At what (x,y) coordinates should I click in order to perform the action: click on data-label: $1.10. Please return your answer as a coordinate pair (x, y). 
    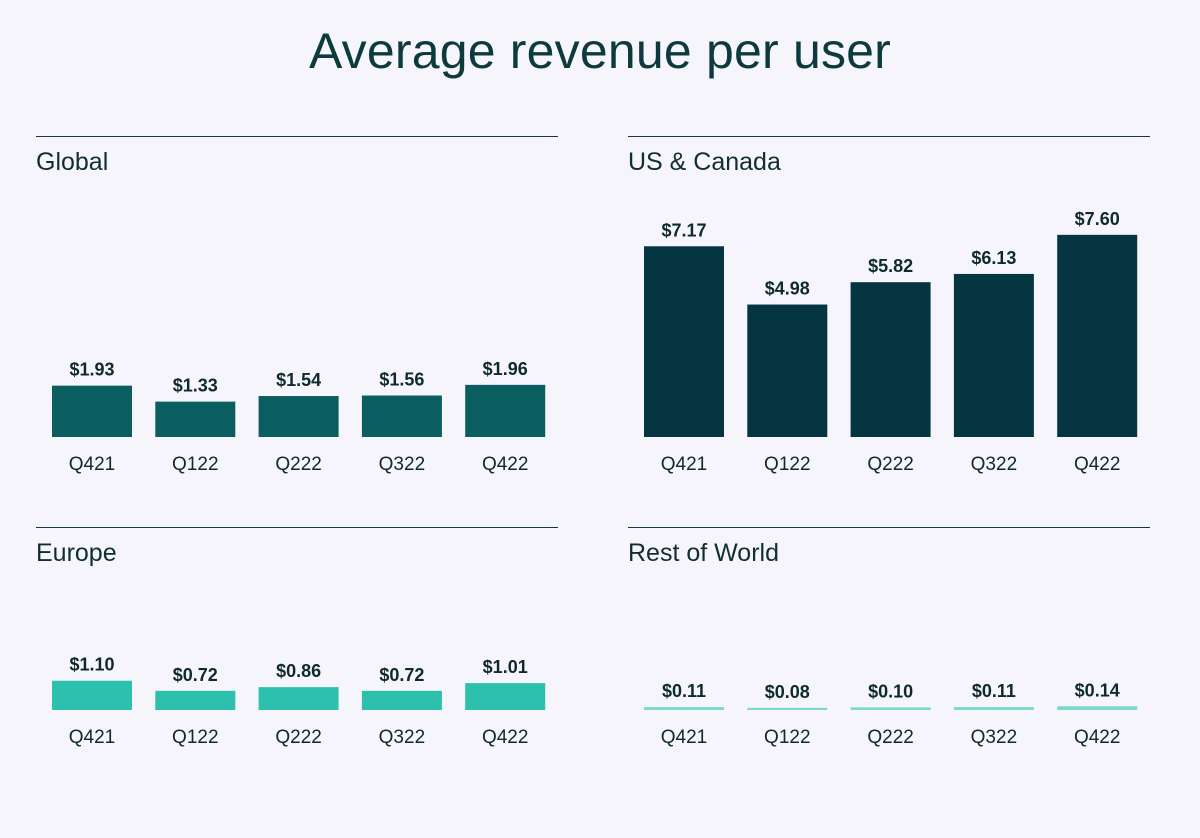
    Looking at the image, I should click on (91, 665).